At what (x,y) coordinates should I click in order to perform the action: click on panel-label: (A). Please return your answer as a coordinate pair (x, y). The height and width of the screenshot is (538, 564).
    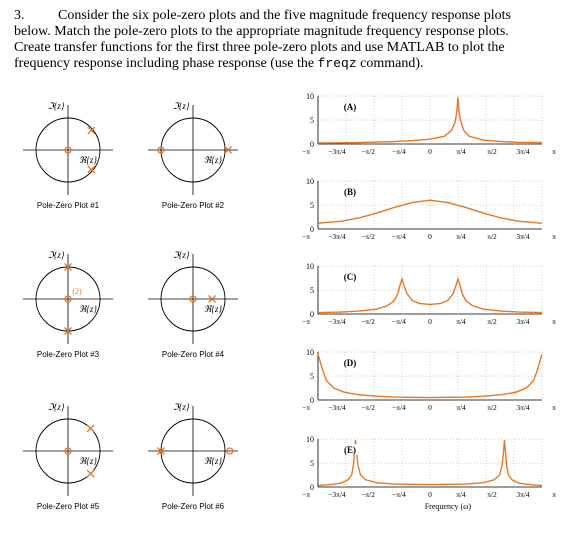
    Looking at the image, I should click on (350, 107).